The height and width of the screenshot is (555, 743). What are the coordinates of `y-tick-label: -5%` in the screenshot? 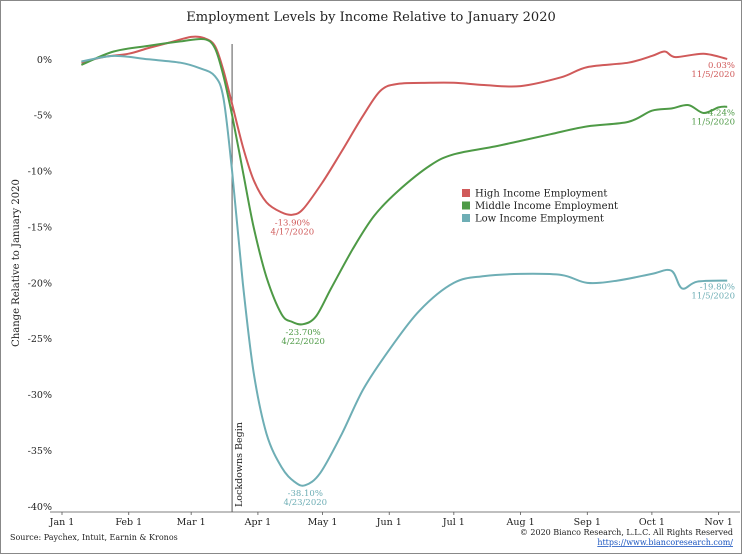 It's located at (43, 116).